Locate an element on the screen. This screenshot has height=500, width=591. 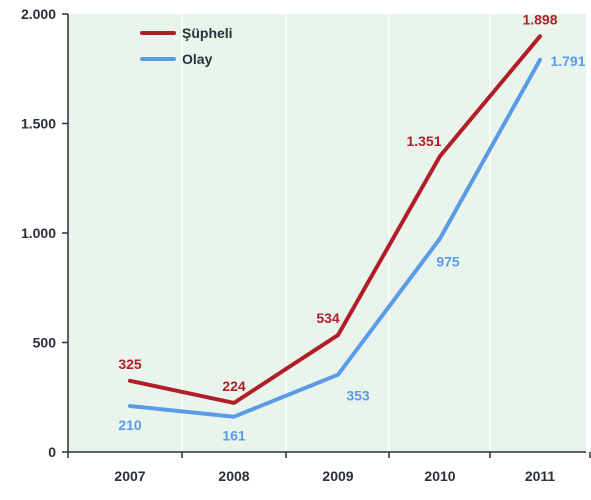
data-label: 975 is located at coordinates (448, 261).